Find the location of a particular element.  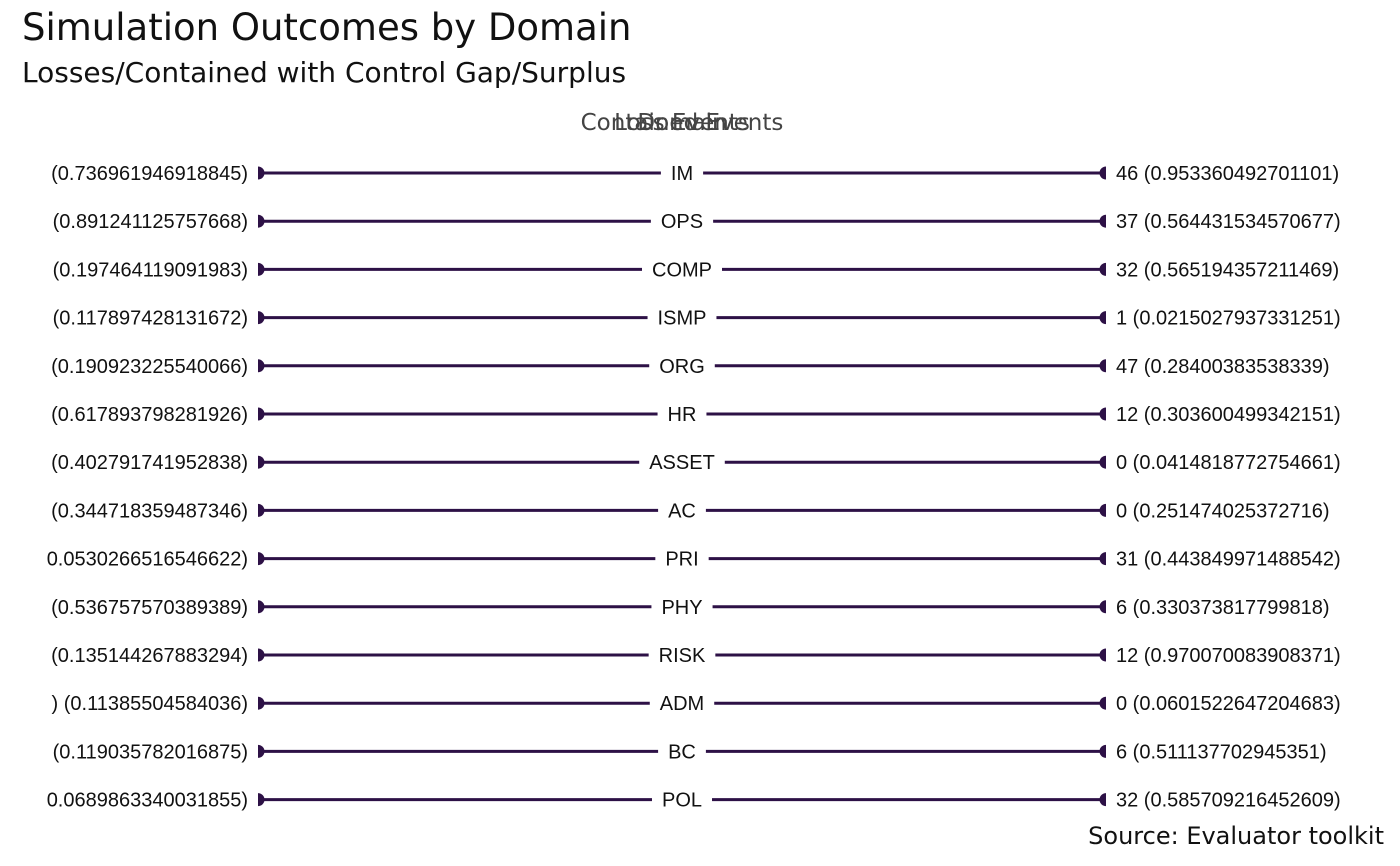

contained-value-label: 1 (0.0215027937331251) is located at coordinates (1228, 319).